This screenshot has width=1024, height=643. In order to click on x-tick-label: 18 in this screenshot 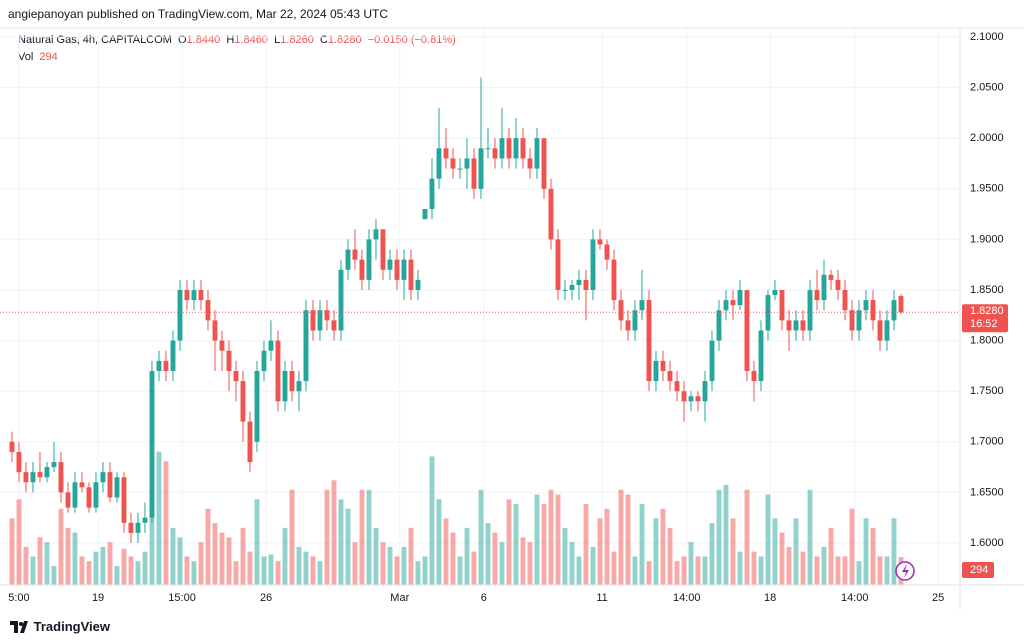, I will do `click(770, 598)`.